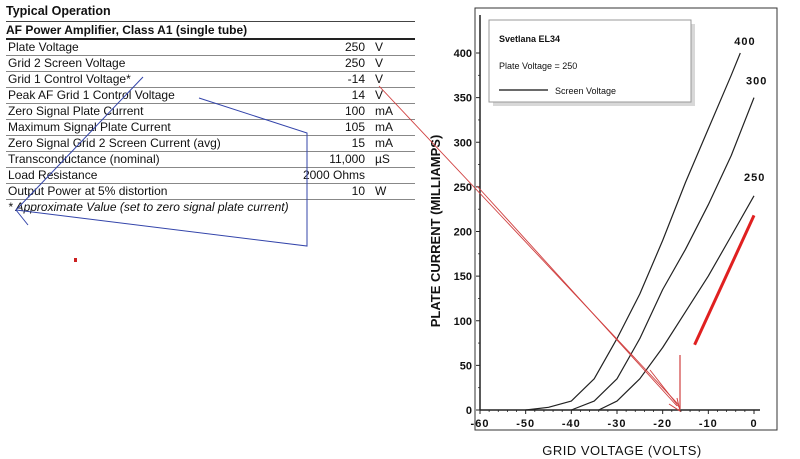 This screenshot has width=800, height=459. Describe the element at coordinates (327, 175) in the screenshot. I see `spec-value: 2000 Ohms` at that location.